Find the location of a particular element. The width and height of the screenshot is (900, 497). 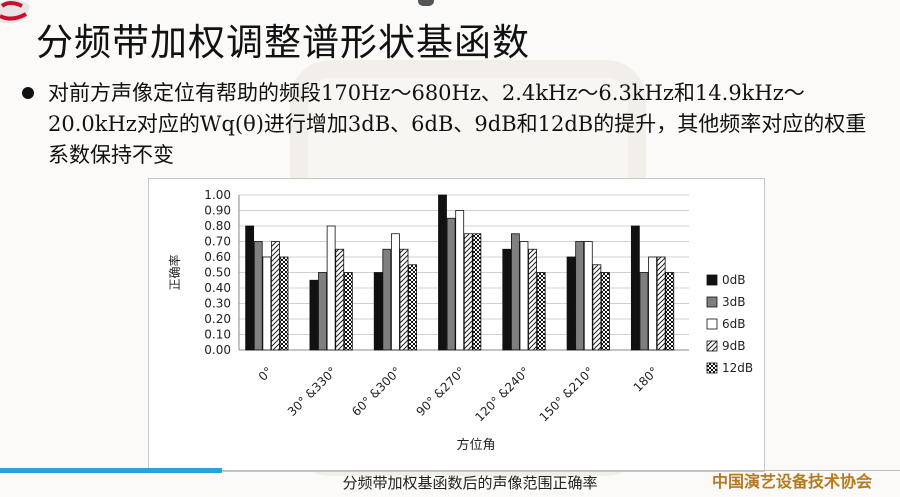

x-category-label: 30° &330° is located at coordinates (312, 391).